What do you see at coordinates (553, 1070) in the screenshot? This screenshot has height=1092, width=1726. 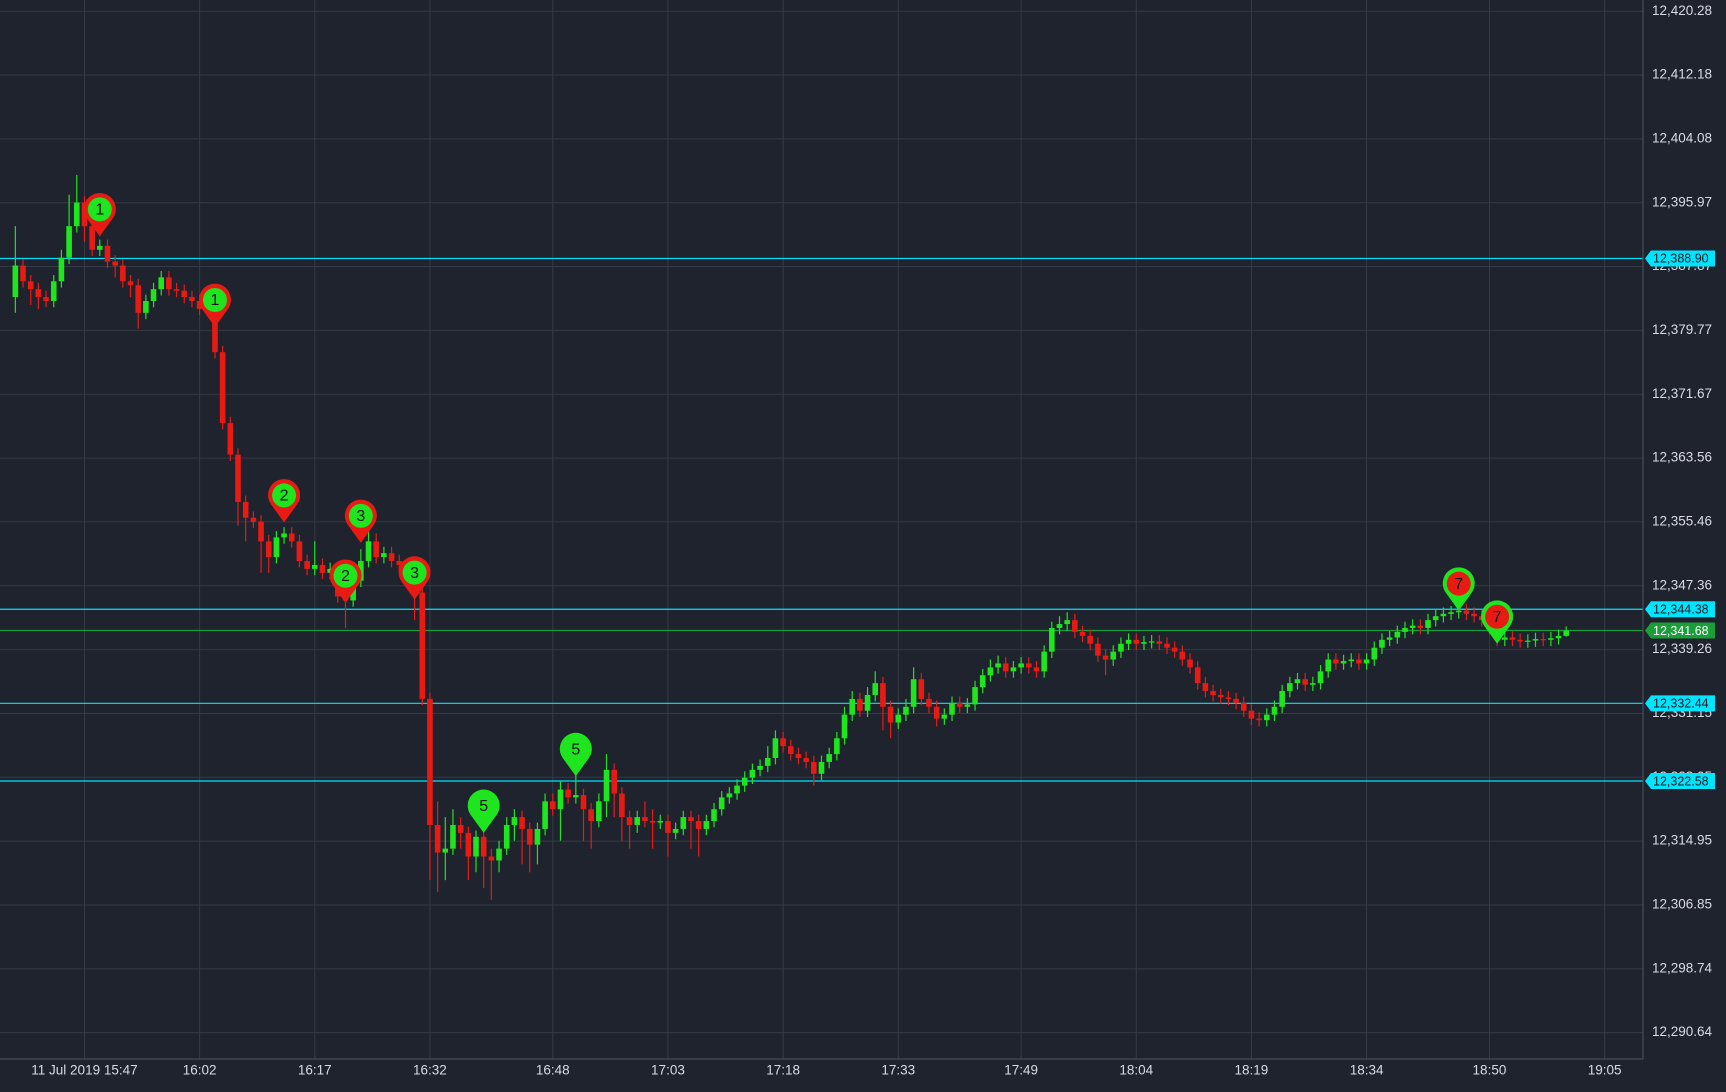 I see `x-tick-label: 16:48` at bounding box center [553, 1070].